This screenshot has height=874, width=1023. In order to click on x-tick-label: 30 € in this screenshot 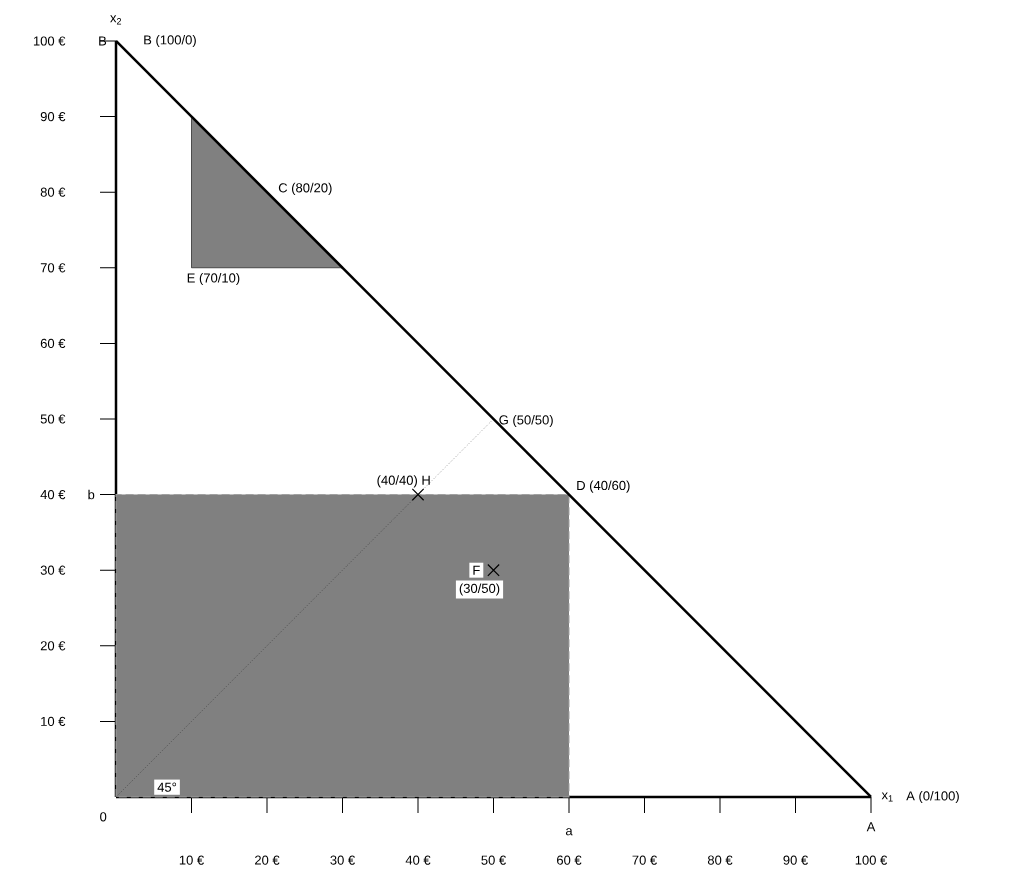, I will do `click(342, 860)`.